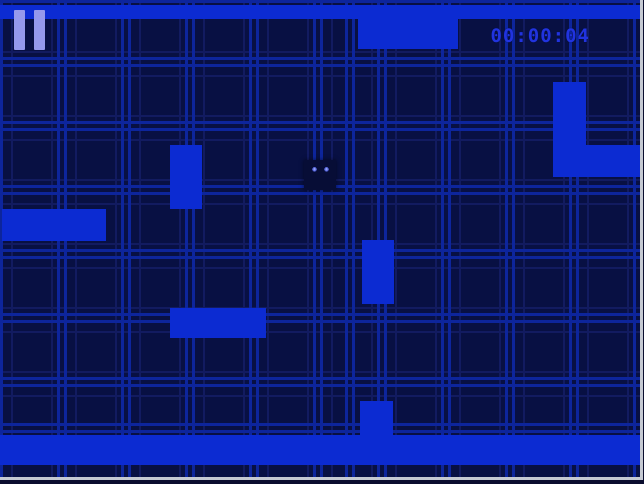  Describe the element at coordinates (540, 36) in the screenshot. I see `timer-display: 00:00:04` at that location.